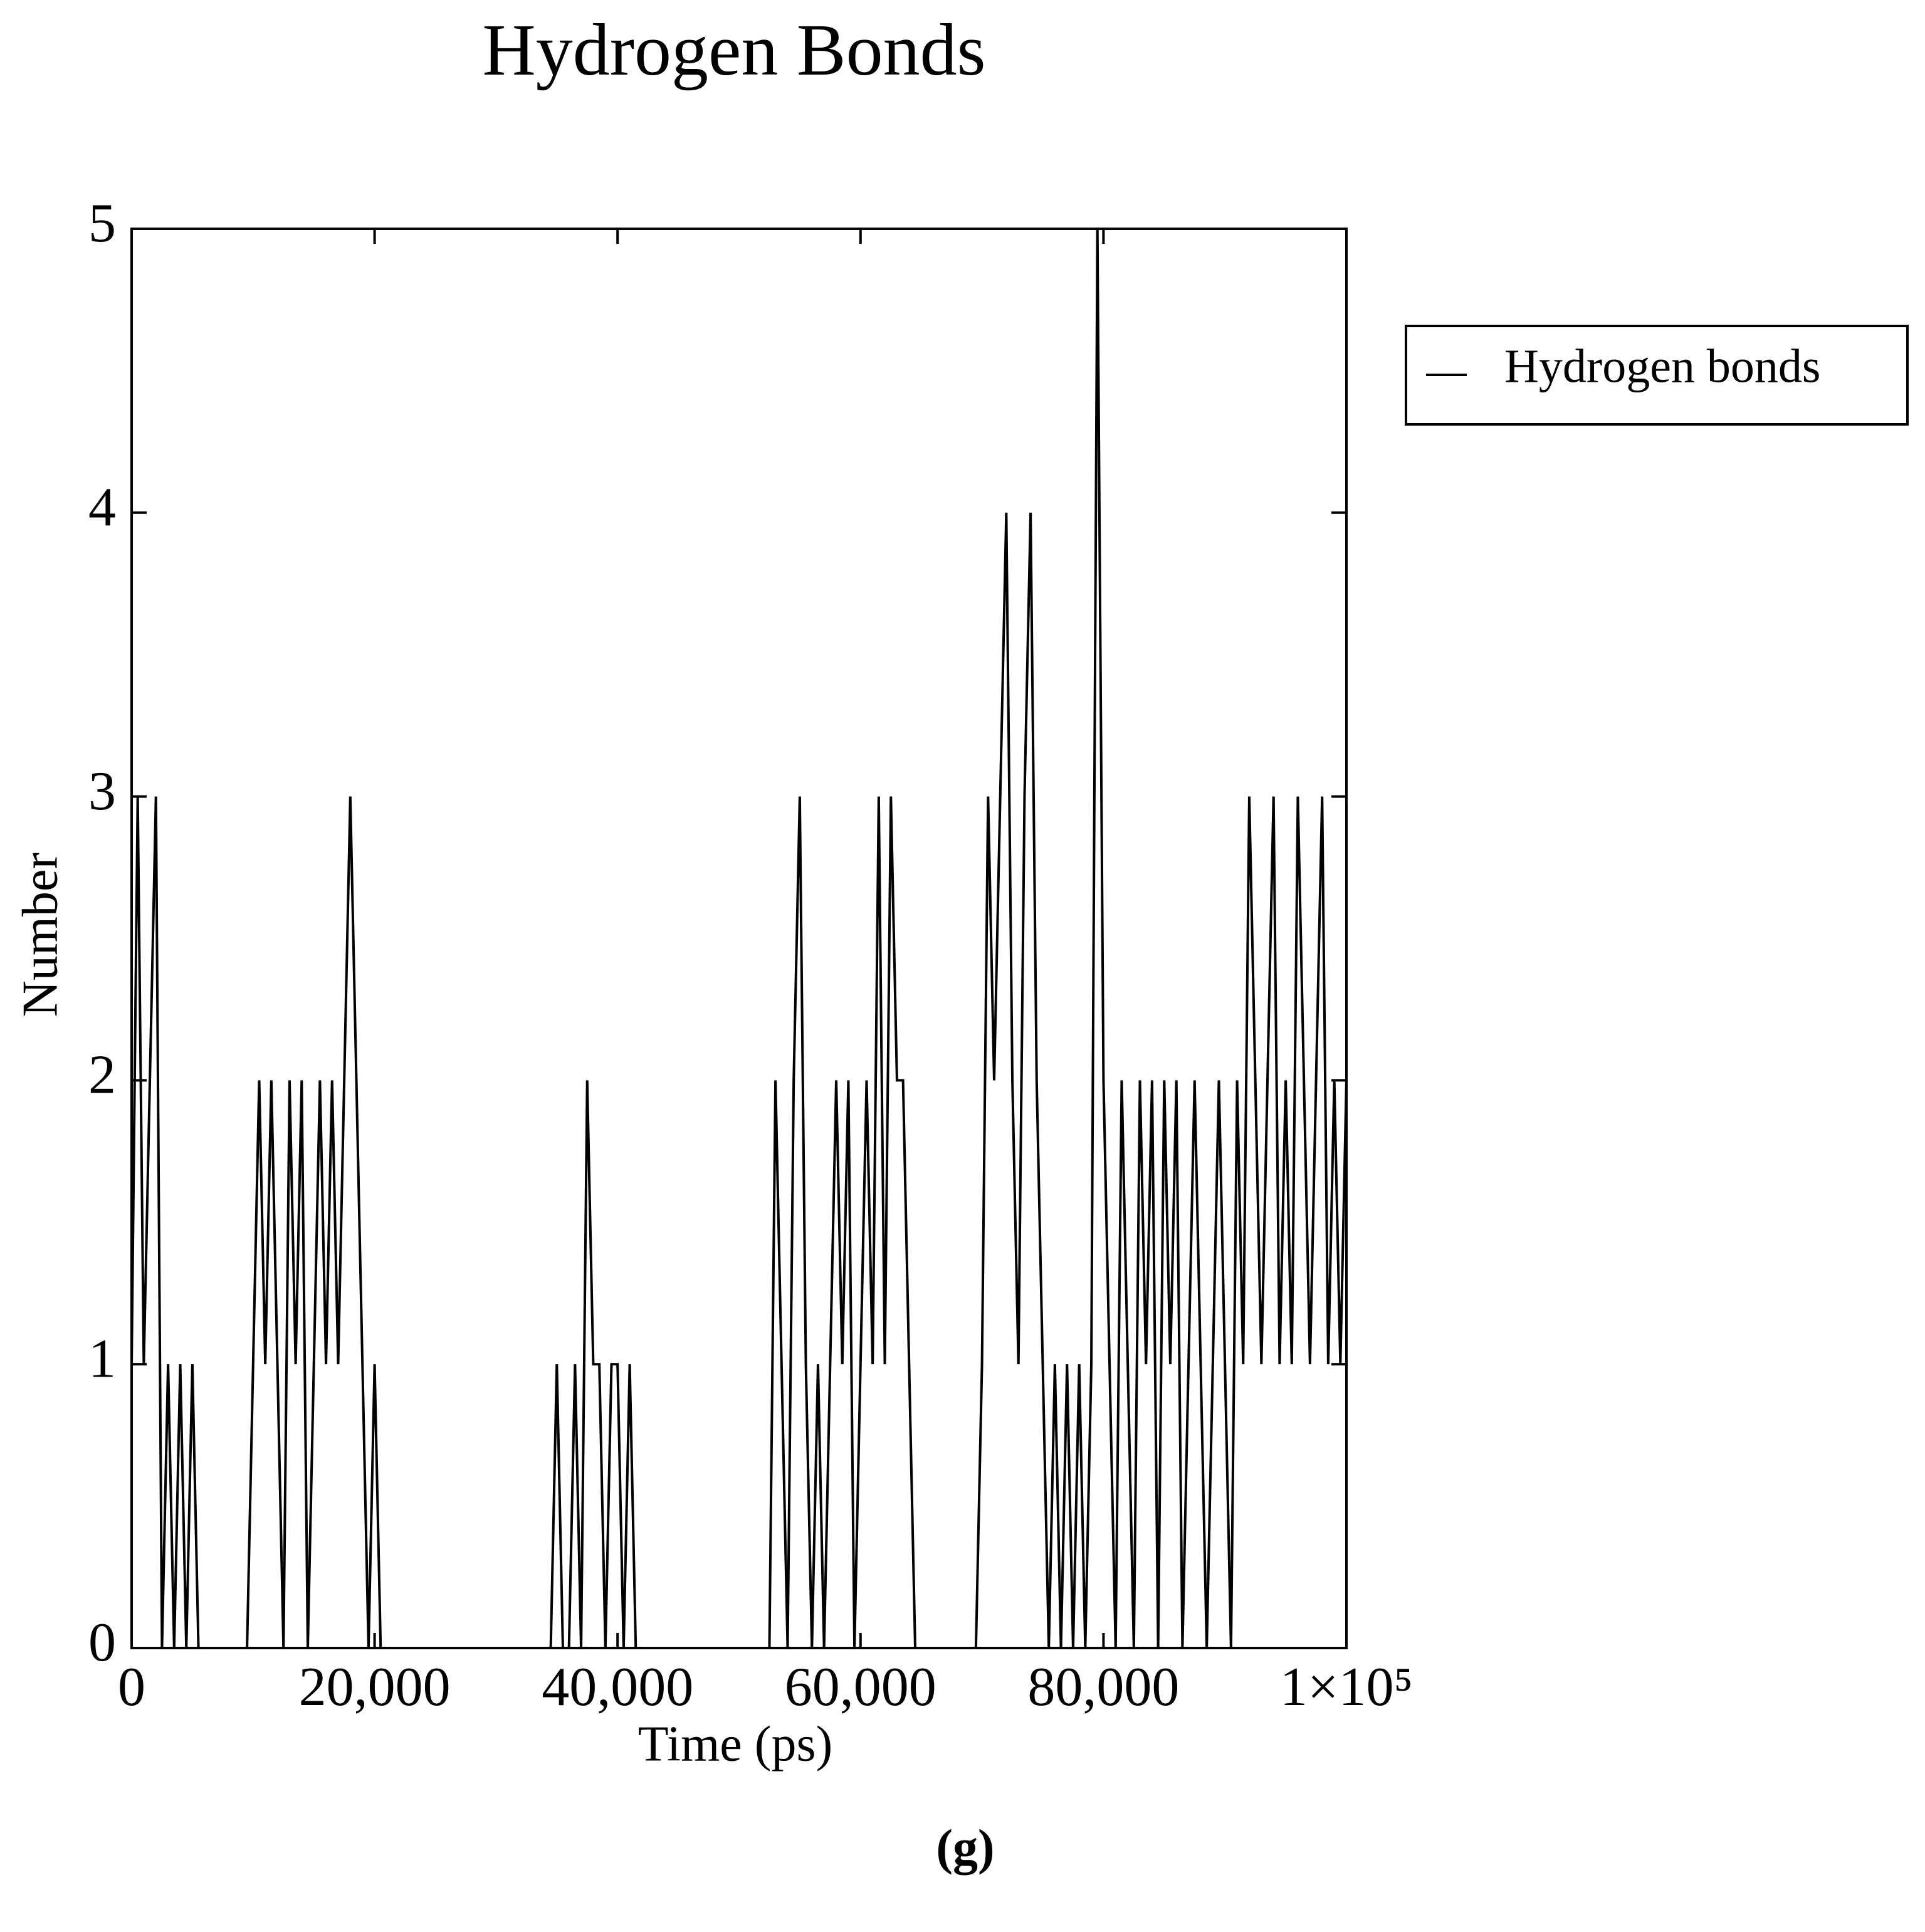 Image resolution: width=1925 pixels, height=1932 pixels. Describe the element at coordinates (102, 792) in the screenshot. I see `y-tick-label: 3` at that location.